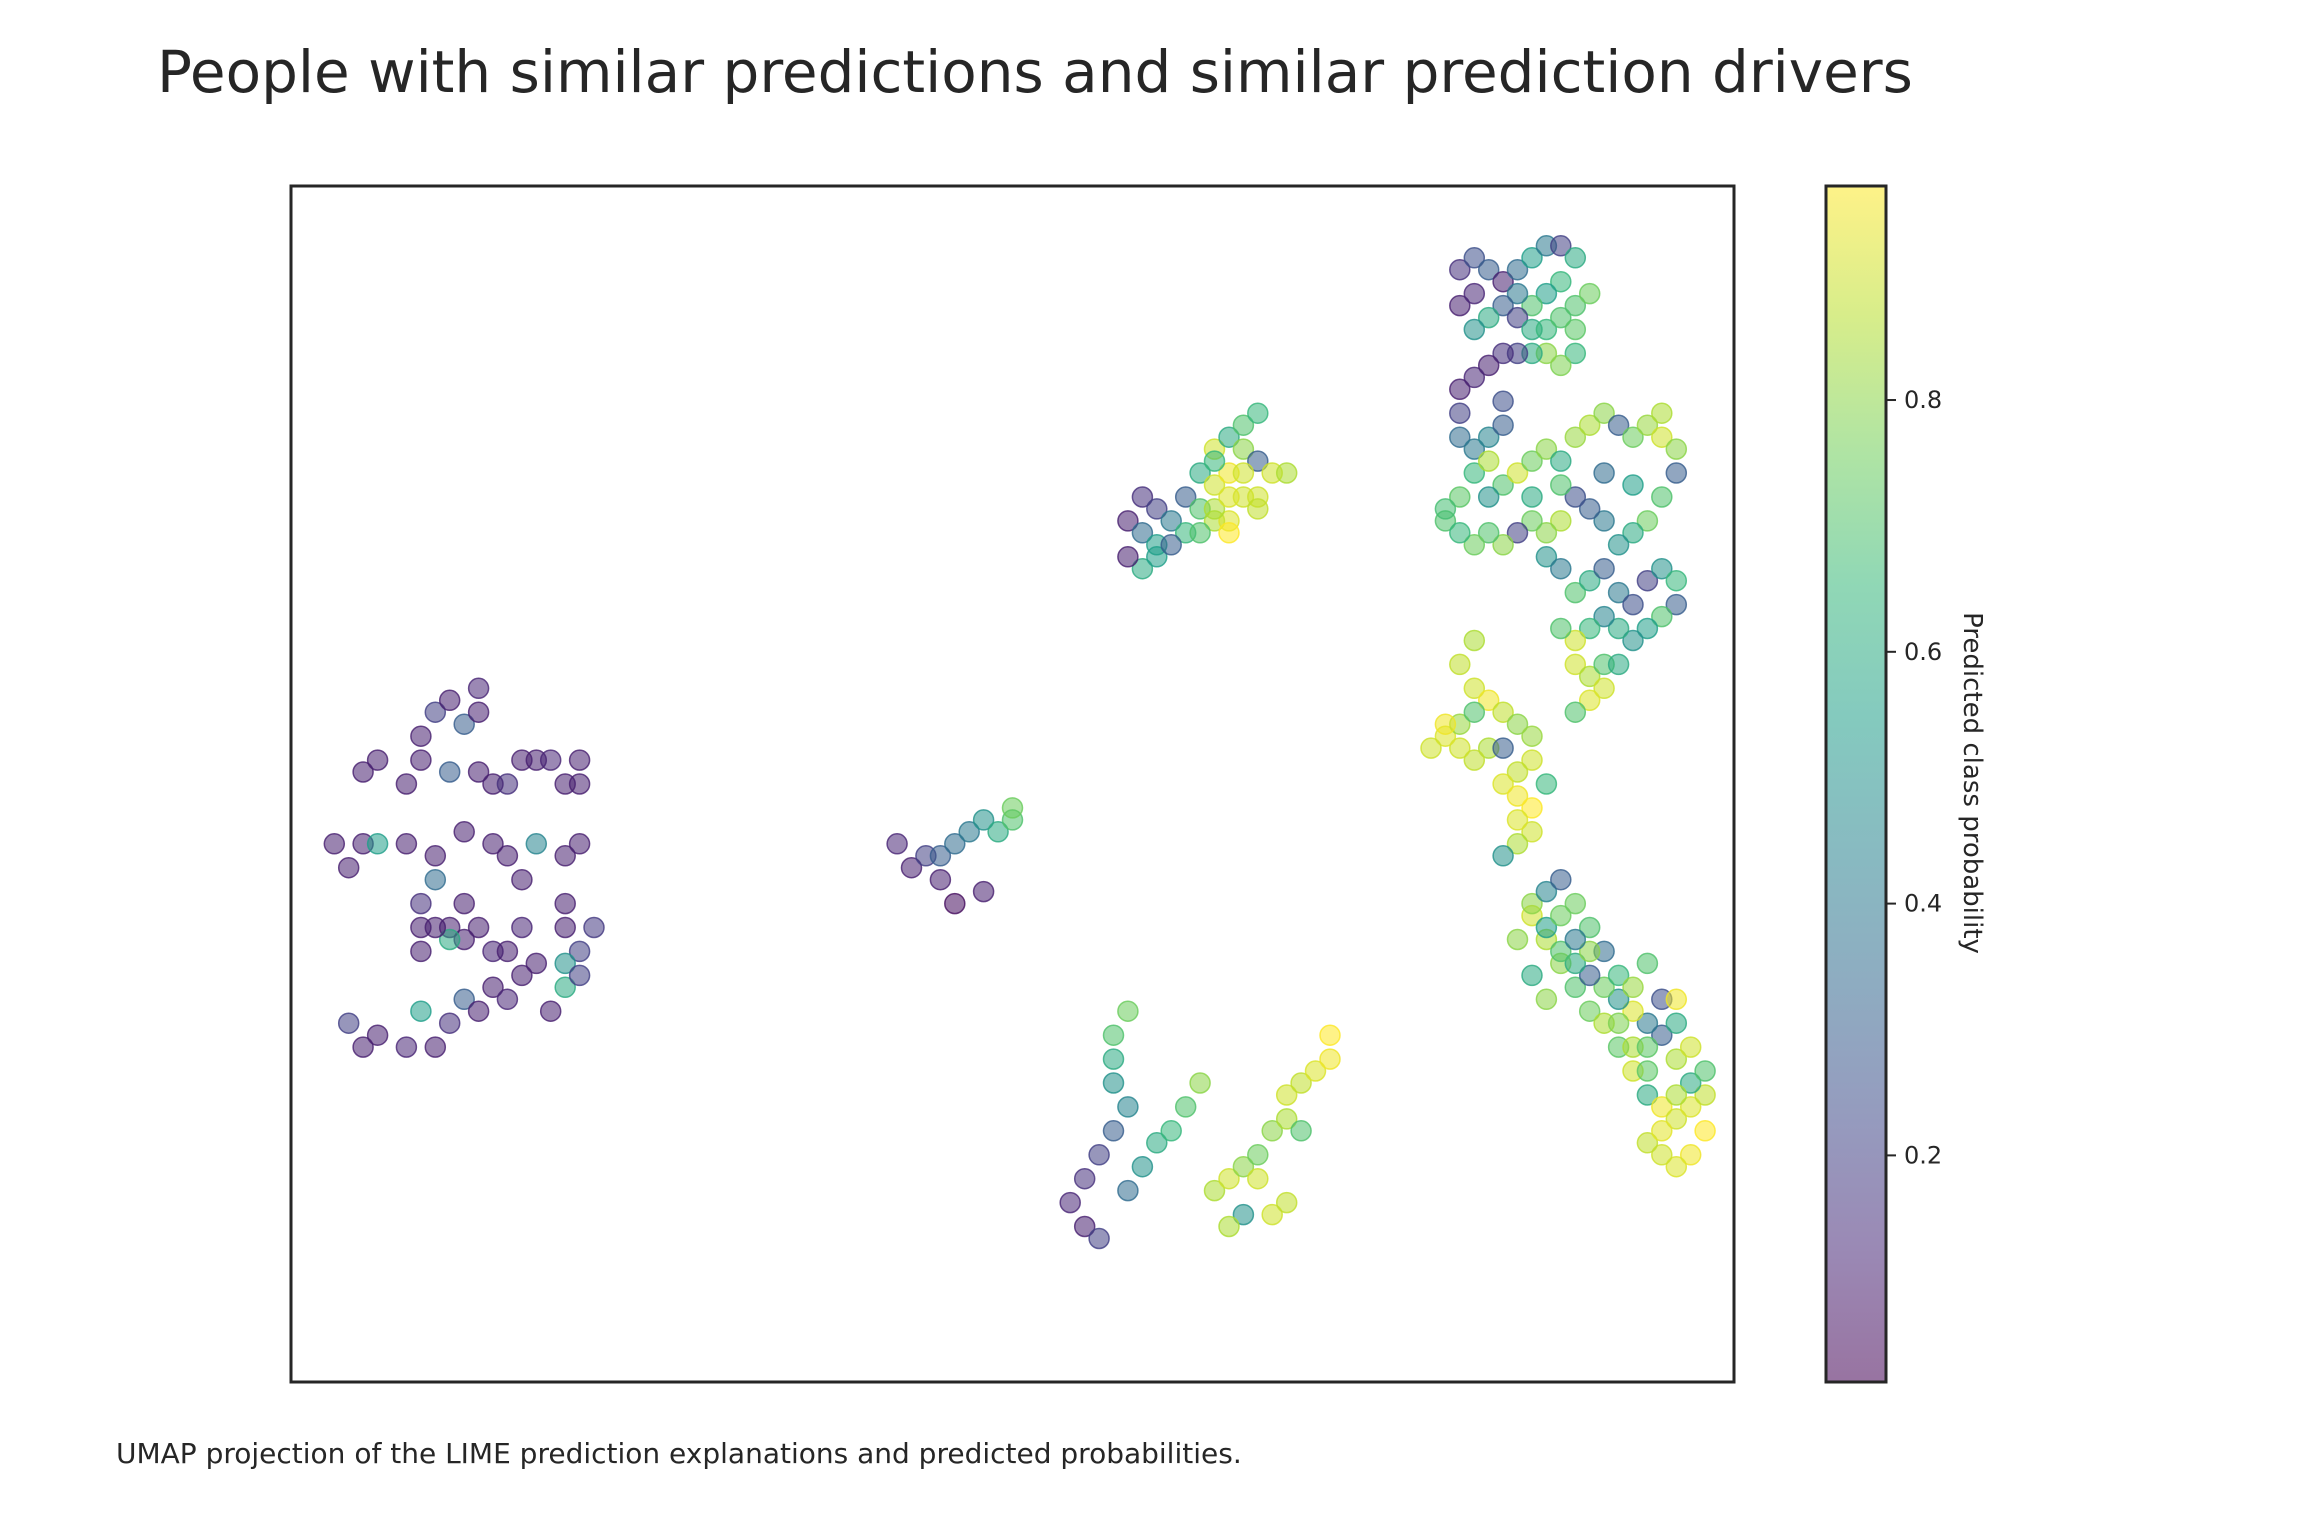  Describe the element at coordinates (1923, 904) in the screenshot. I see `colorbar-tick-label: 0.4` at that location.